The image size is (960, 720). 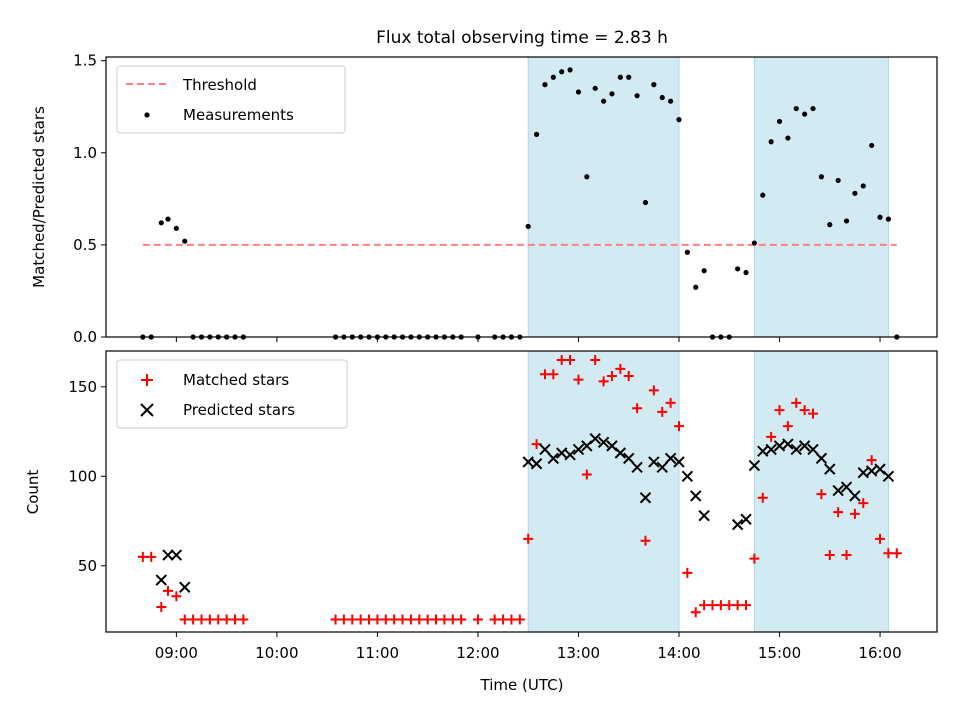 I want to click on top-shaded-regions, so click(x=708, y=197).